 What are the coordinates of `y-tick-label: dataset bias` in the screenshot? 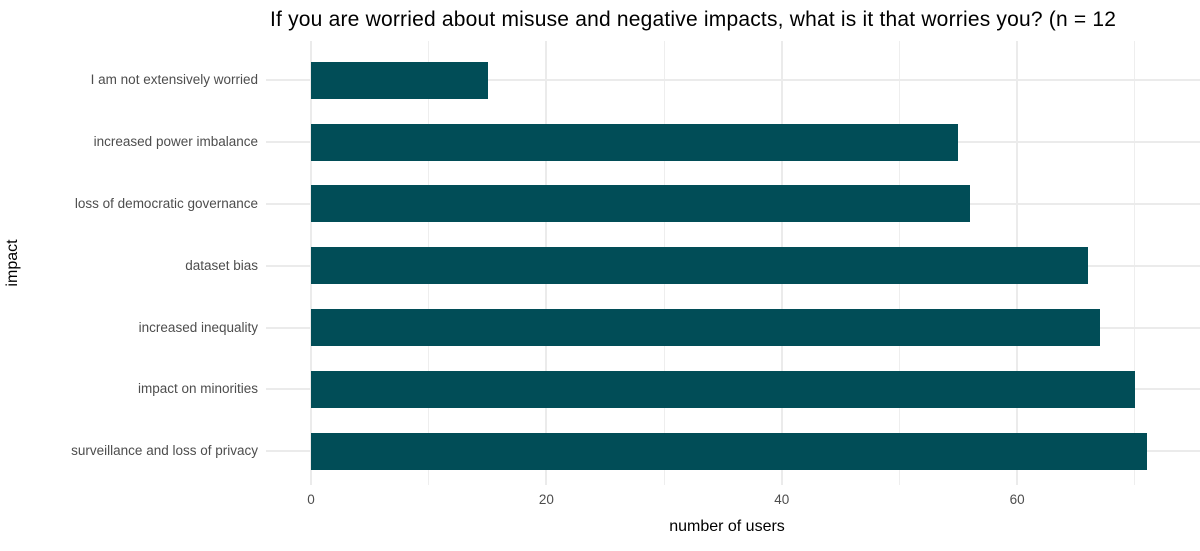 It's located at (221, 265).